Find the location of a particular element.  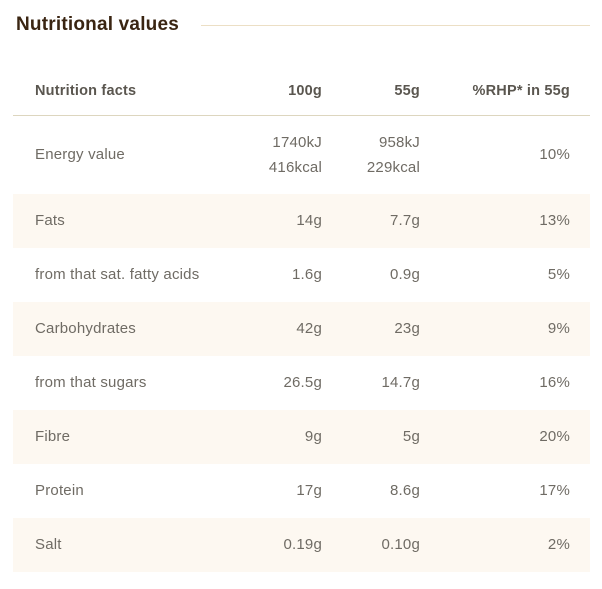

cell-55g: 5g is located at coordinates (411, 436).